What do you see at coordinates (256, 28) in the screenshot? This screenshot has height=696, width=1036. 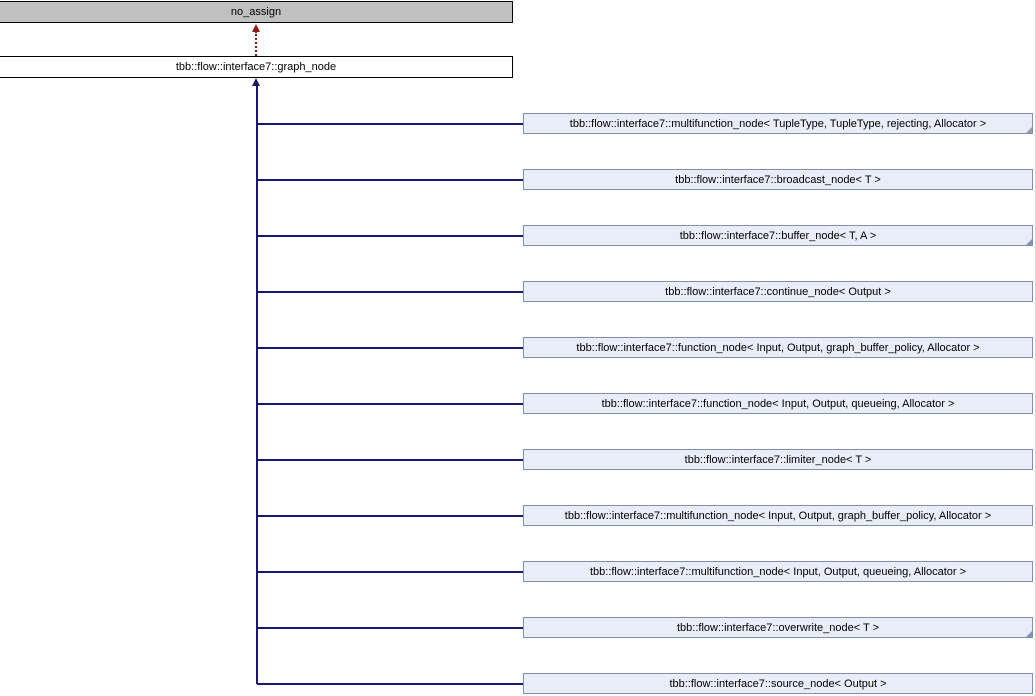 I see `private-inheritance-arrowhead` at bounding box center [256, 28].